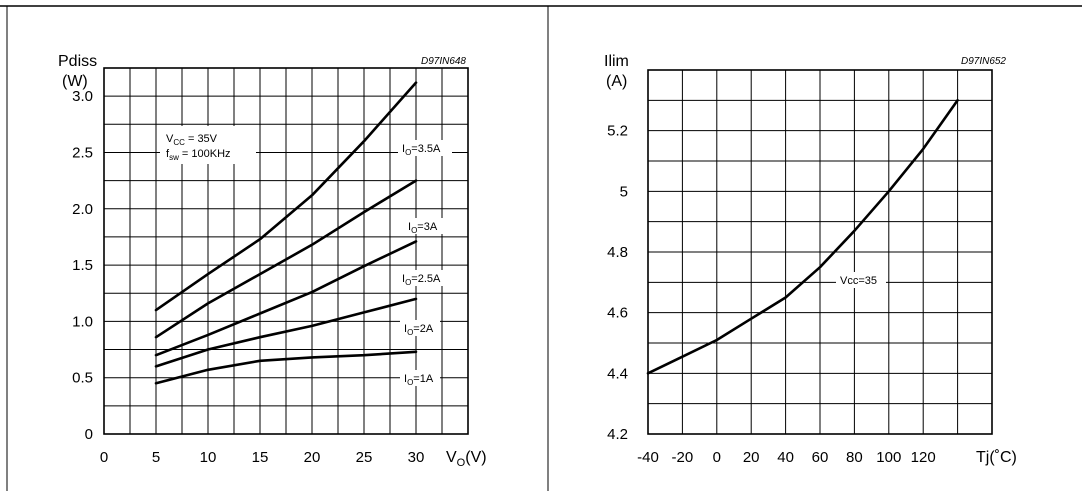  I want to click on ilim-x-tick-label: 0, so click(717, 457).